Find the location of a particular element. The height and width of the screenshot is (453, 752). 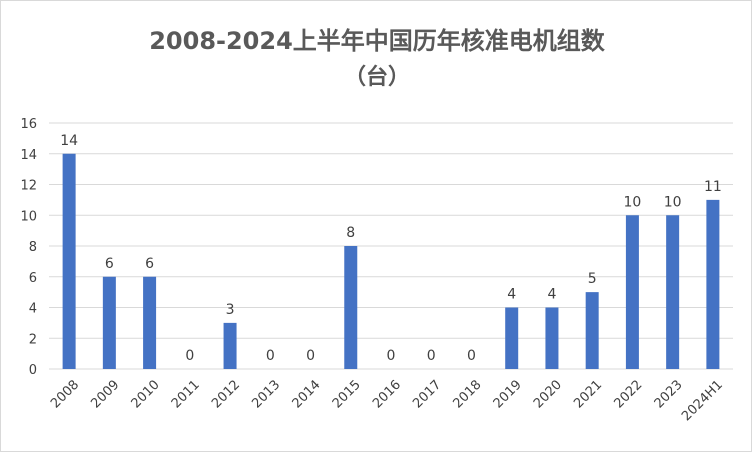

data-label: 8 is located at coordinates (350, 233).